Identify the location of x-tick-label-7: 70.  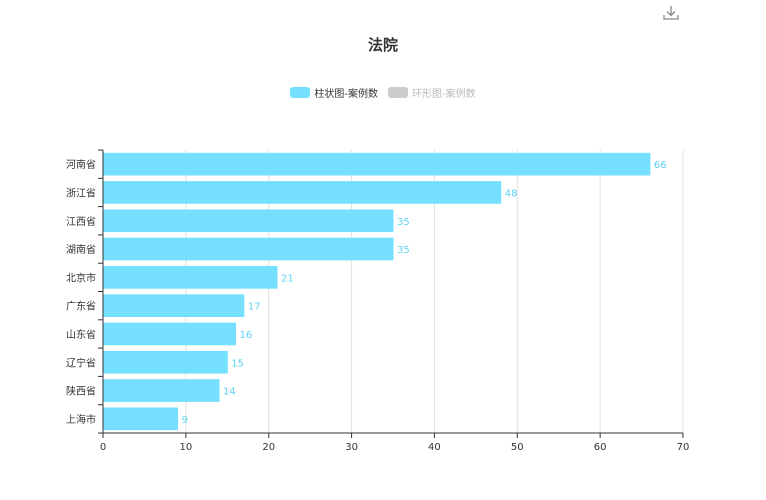
(683, 447).